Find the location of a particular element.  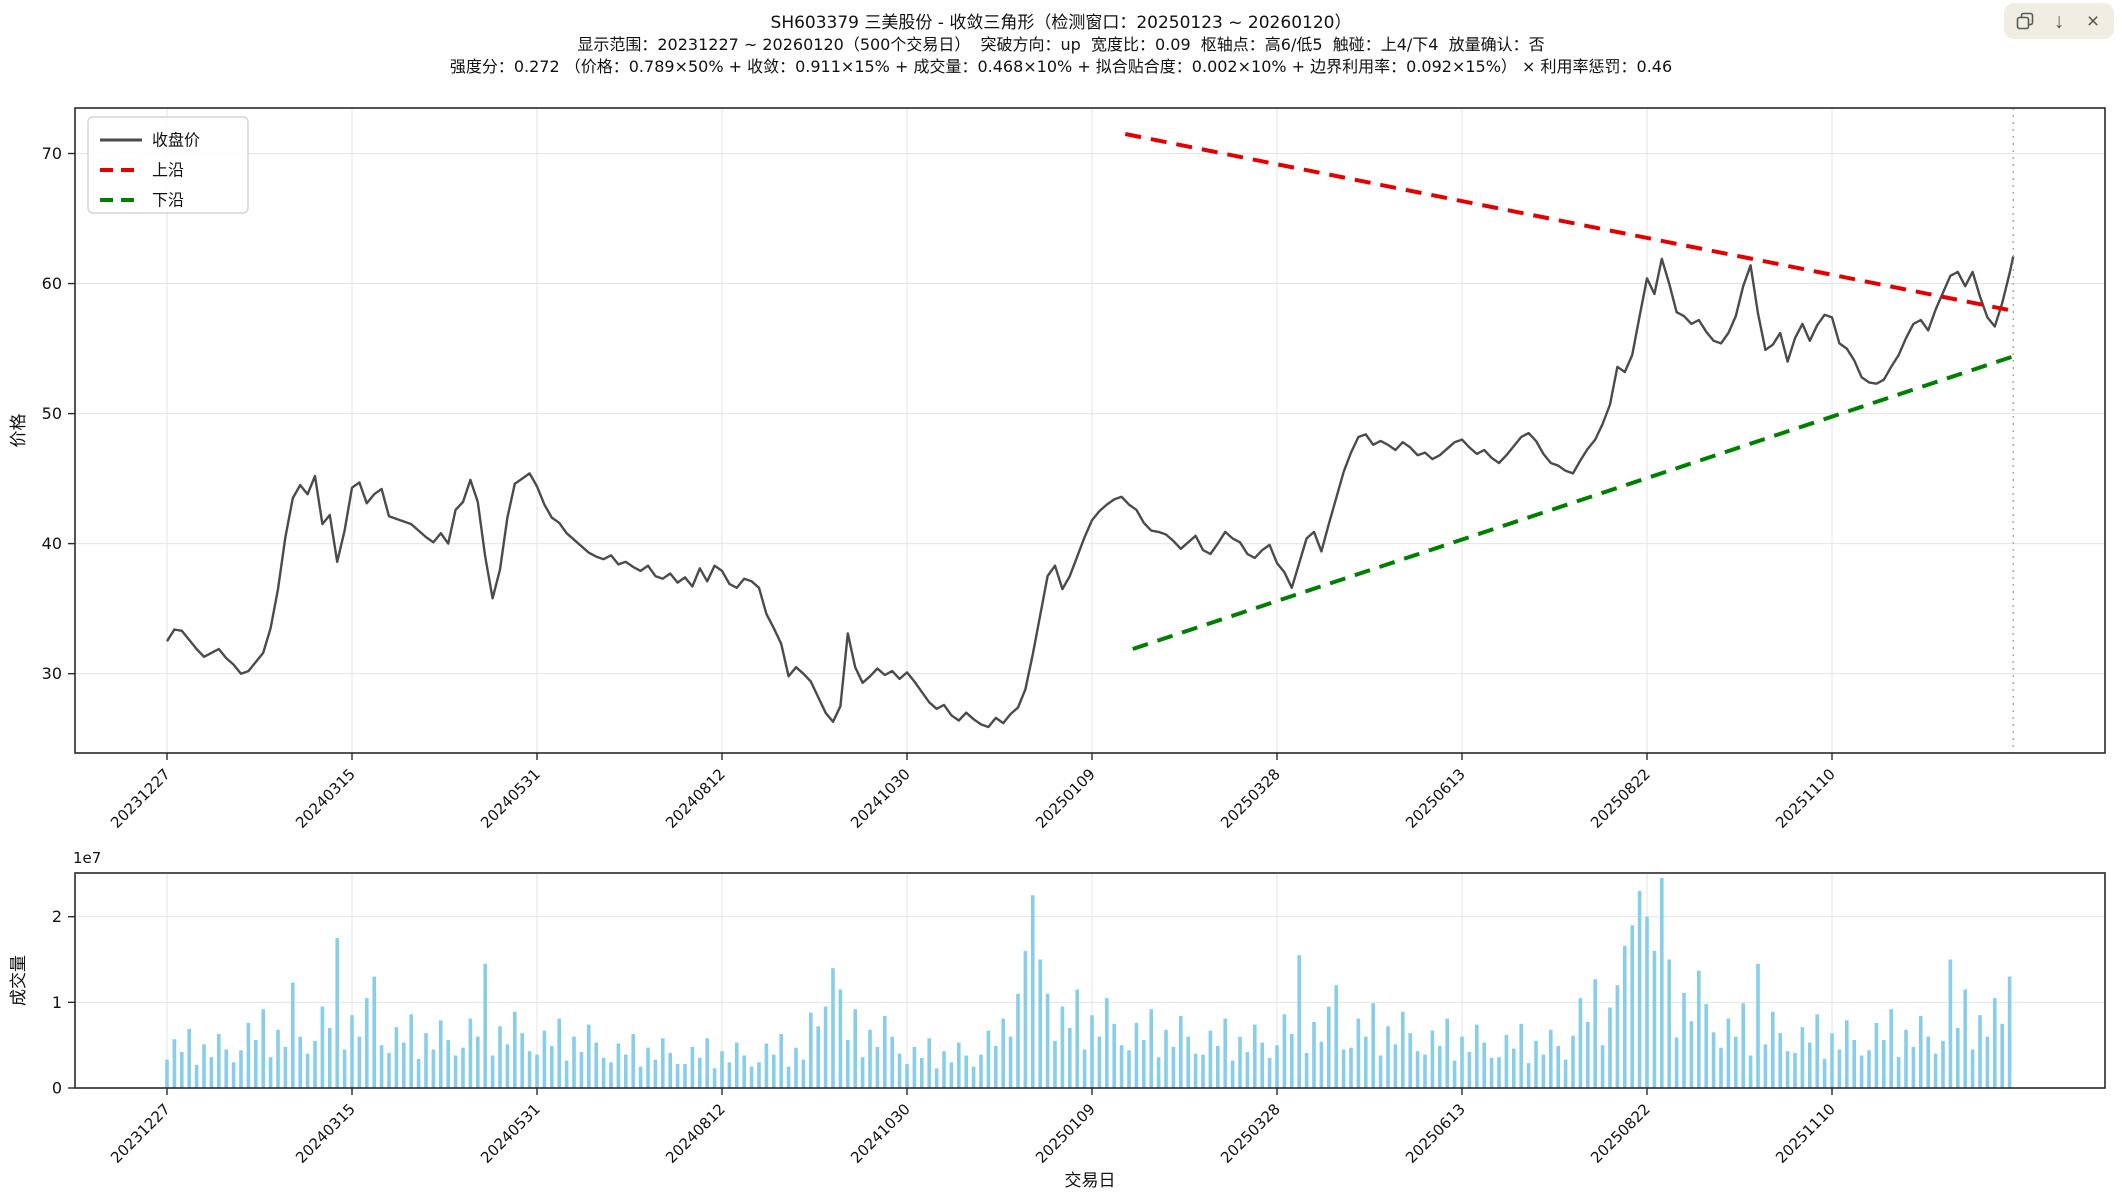

lower-bound-line is located at coordinates (1573, 502).